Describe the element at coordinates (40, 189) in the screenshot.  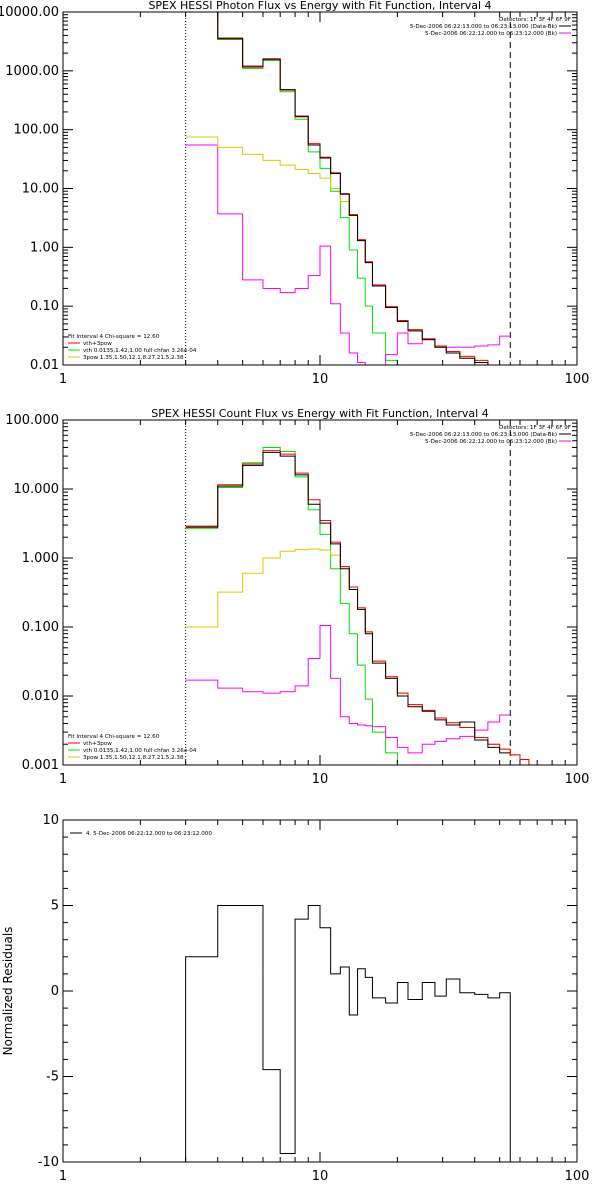
I see `y-tick-label: 10.00` at that location.